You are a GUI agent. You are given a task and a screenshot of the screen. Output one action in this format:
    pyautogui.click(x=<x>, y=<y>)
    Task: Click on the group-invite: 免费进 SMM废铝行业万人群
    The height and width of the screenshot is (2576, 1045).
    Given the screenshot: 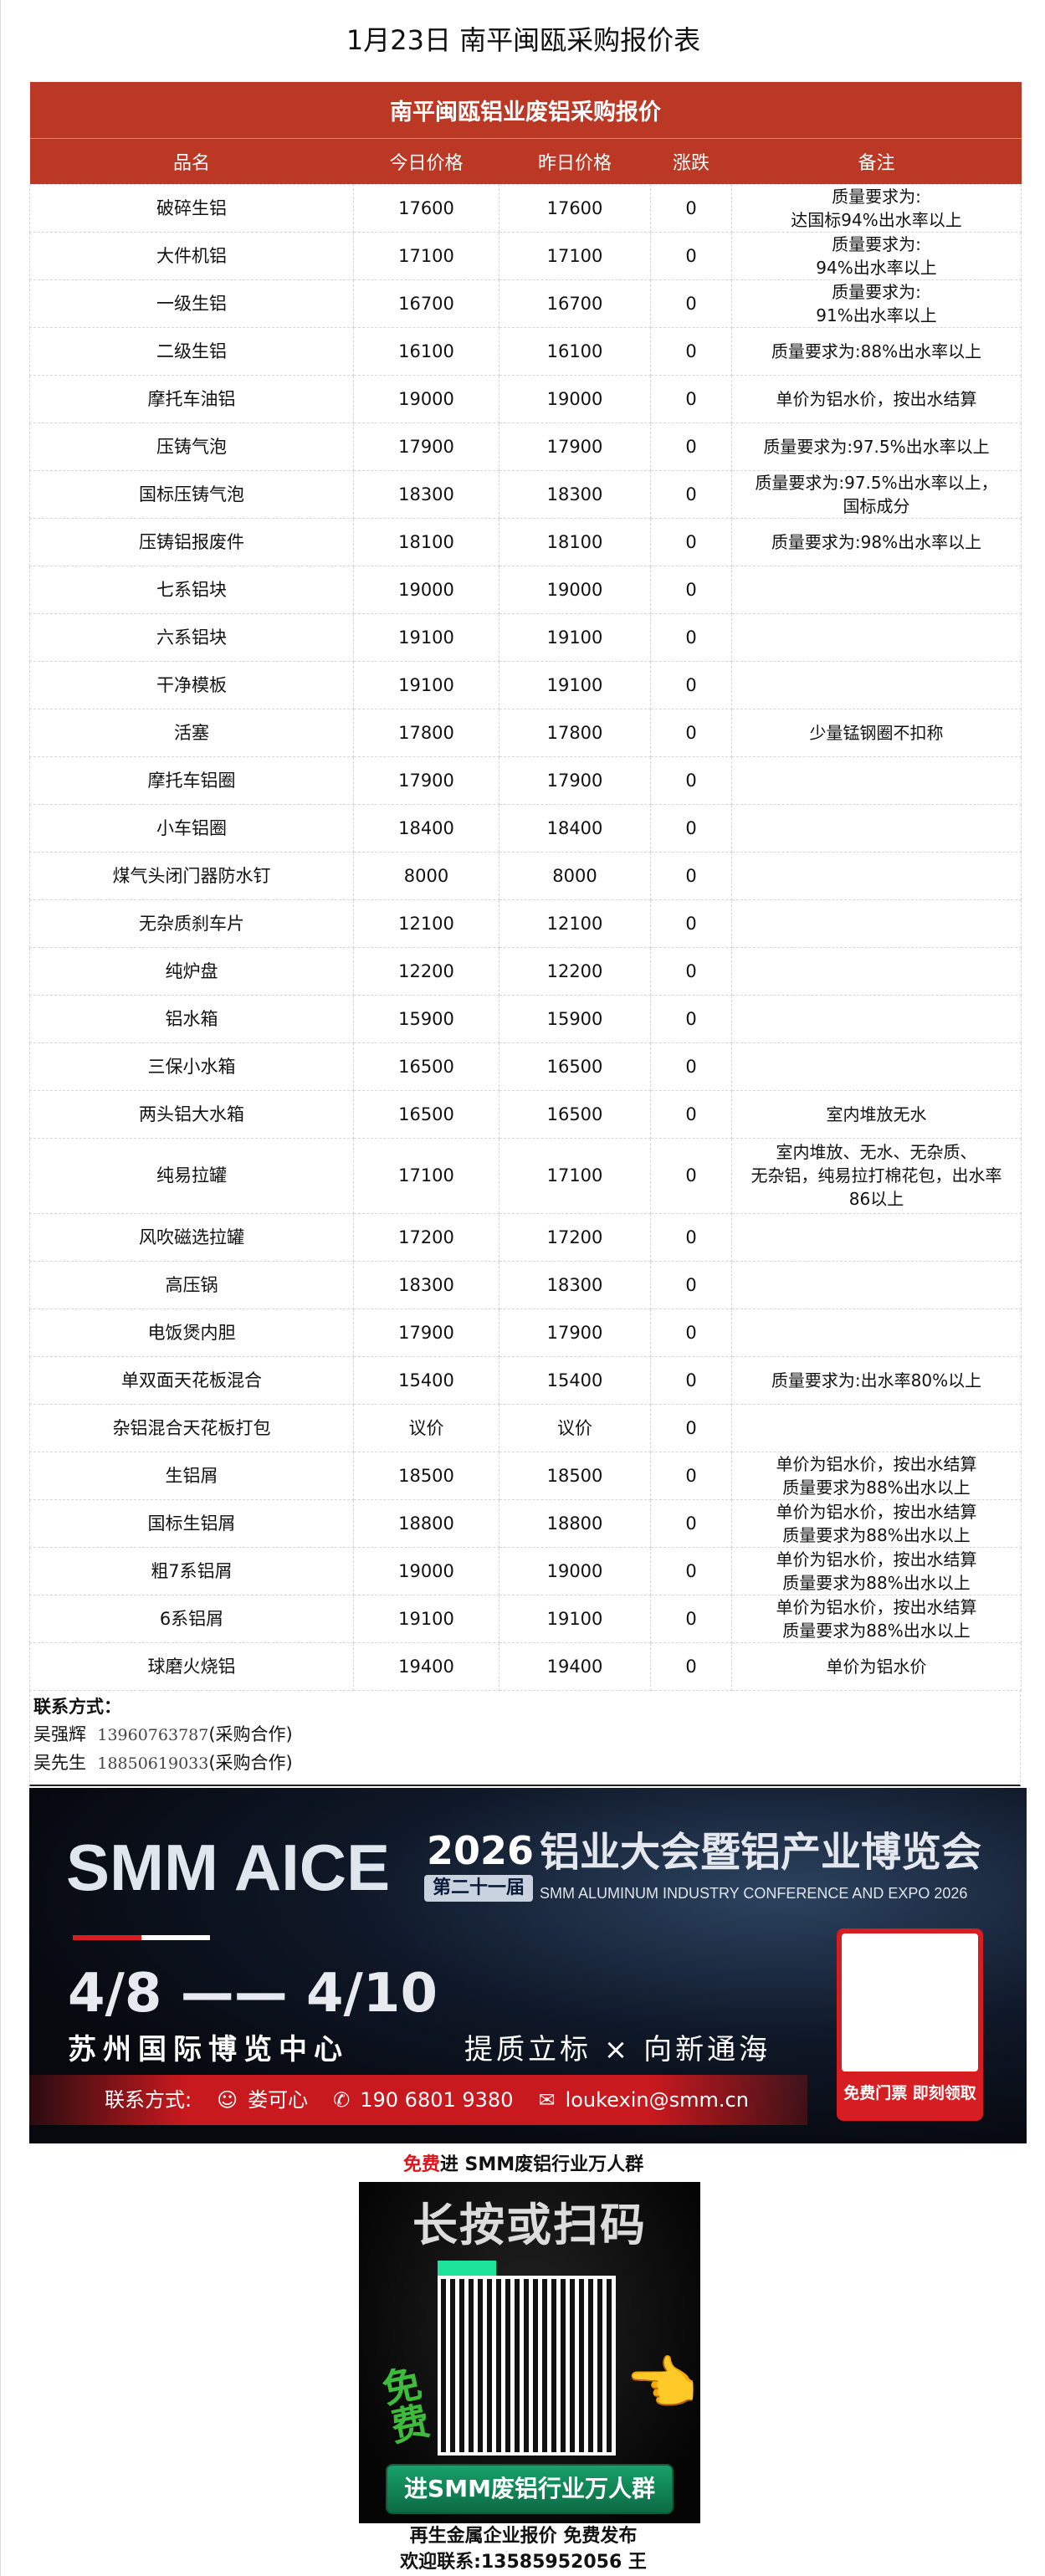 What is the action you would take?
    pyautogui.click(x=523, y=2165)
    